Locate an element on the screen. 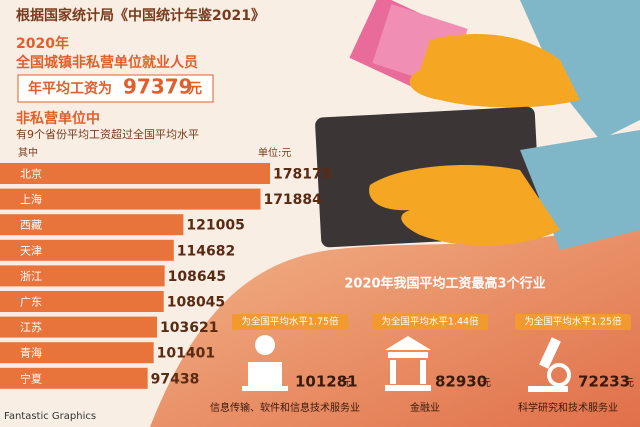  category-label: 广东 is located at coordinates (31, 302).